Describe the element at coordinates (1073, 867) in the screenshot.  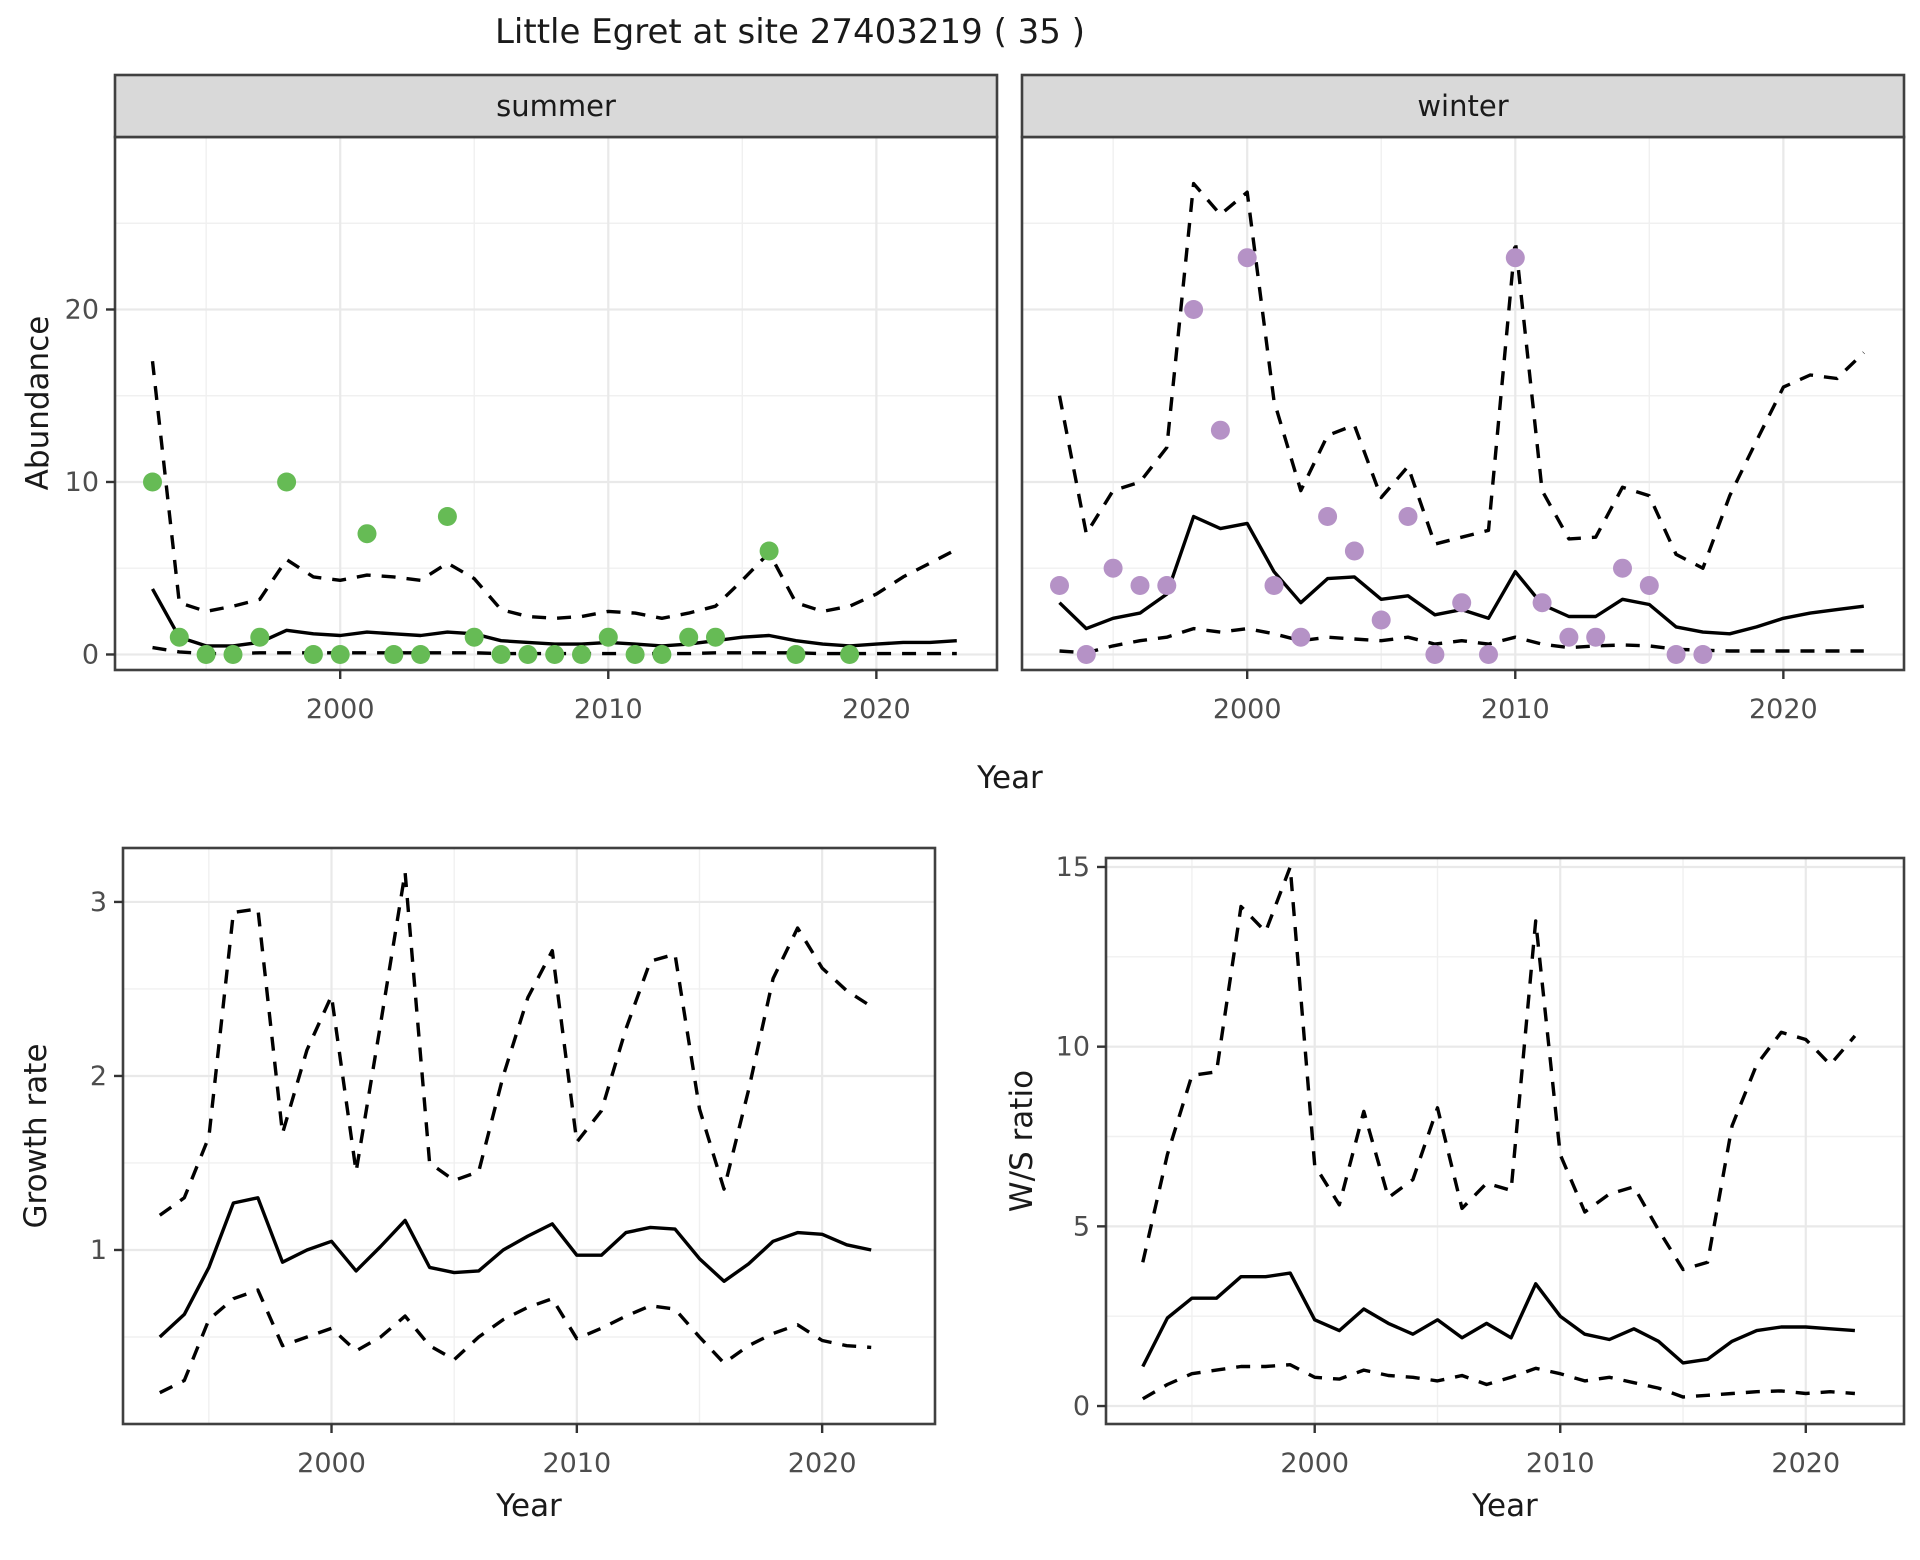
I see `y-tick-label: 15` at that location.